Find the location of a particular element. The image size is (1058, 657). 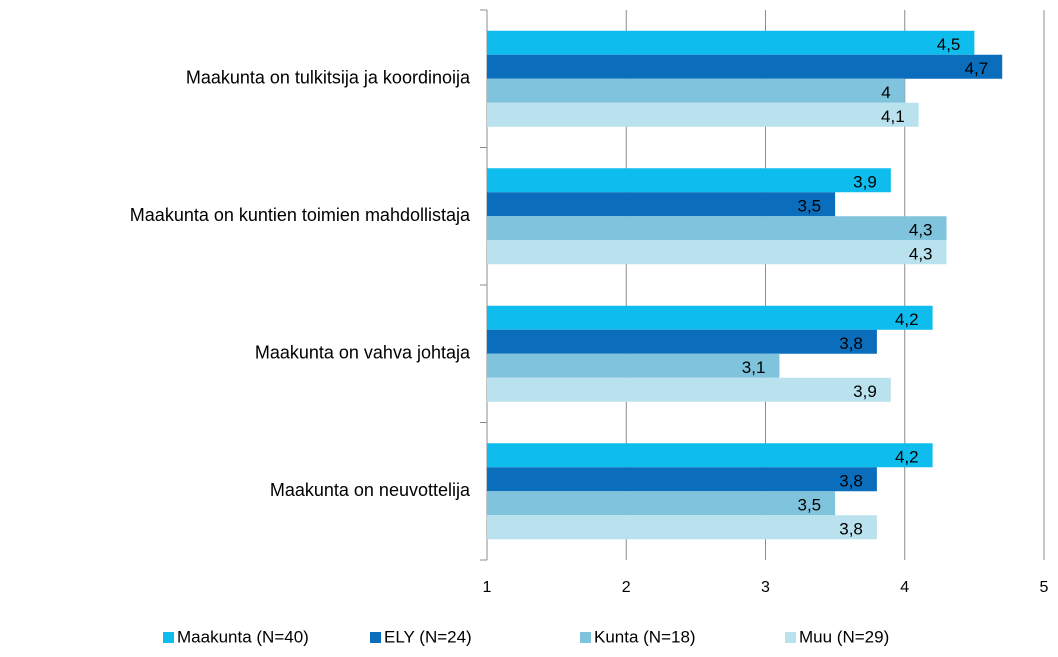

category-label: Maakunta on neuvottelija is located at coordinates (370, 490).